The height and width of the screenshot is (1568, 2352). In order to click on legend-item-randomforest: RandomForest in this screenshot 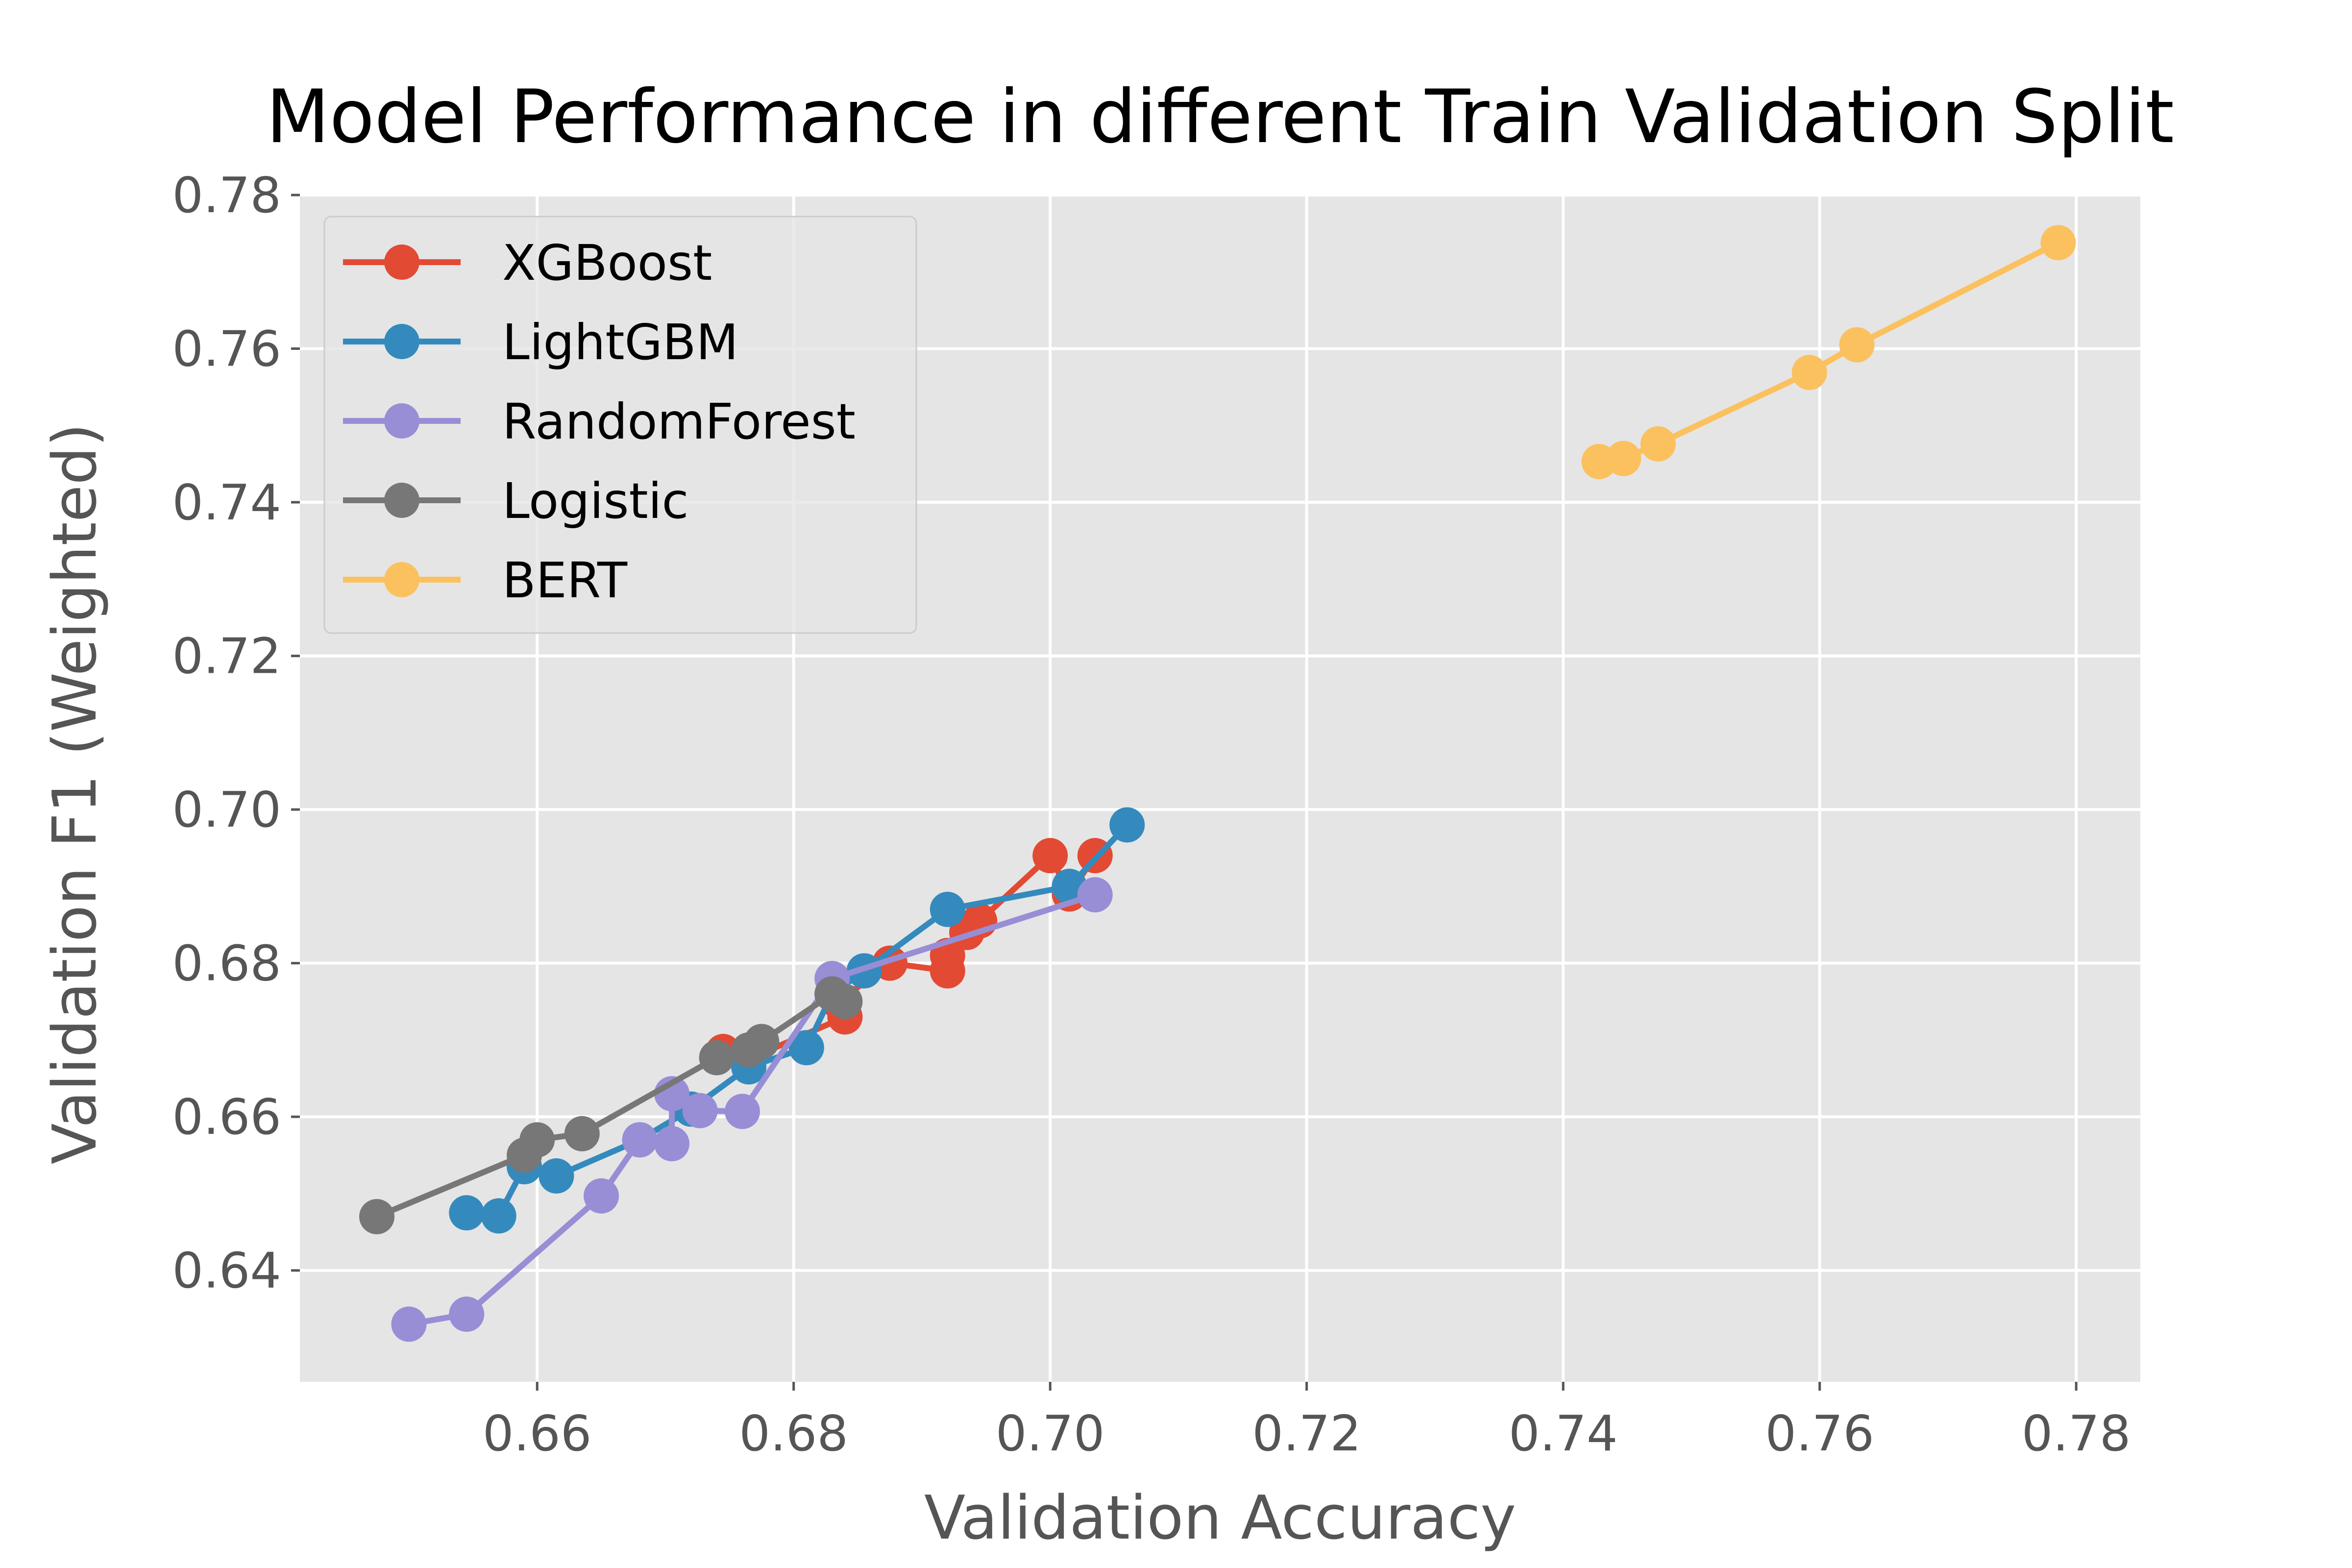, I will do `click(599, 421)`.